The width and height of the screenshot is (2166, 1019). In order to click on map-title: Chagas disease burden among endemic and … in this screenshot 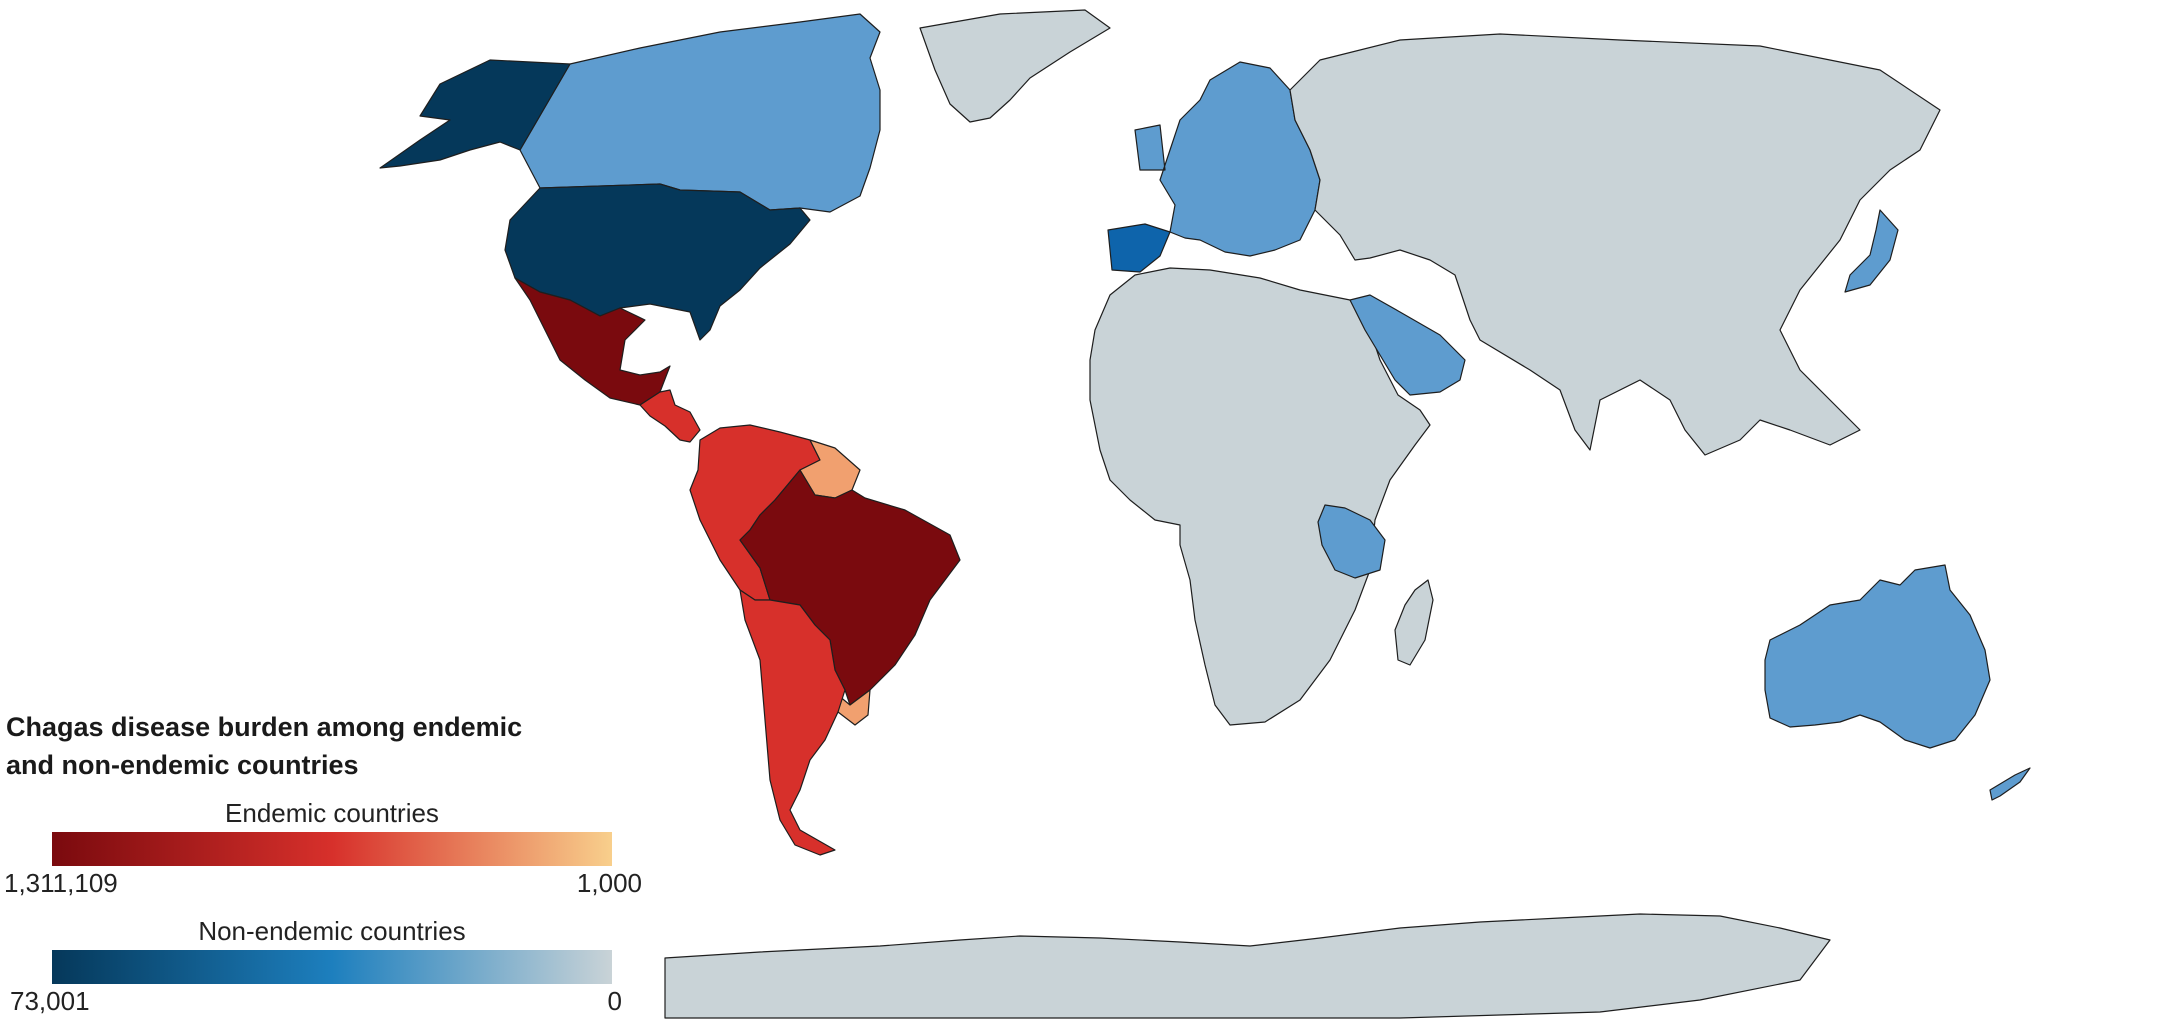, I will do `click(286, 746)`.